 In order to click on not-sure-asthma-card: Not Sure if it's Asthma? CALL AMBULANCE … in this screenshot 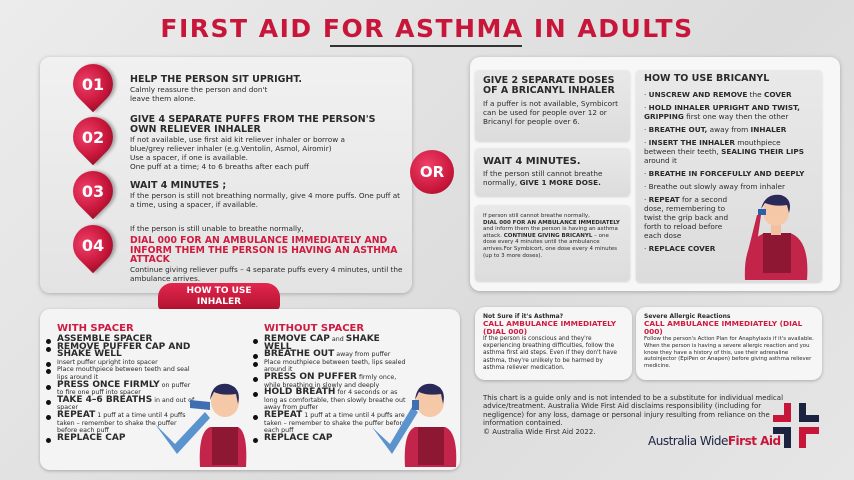, I will do `click(553, 343)`.